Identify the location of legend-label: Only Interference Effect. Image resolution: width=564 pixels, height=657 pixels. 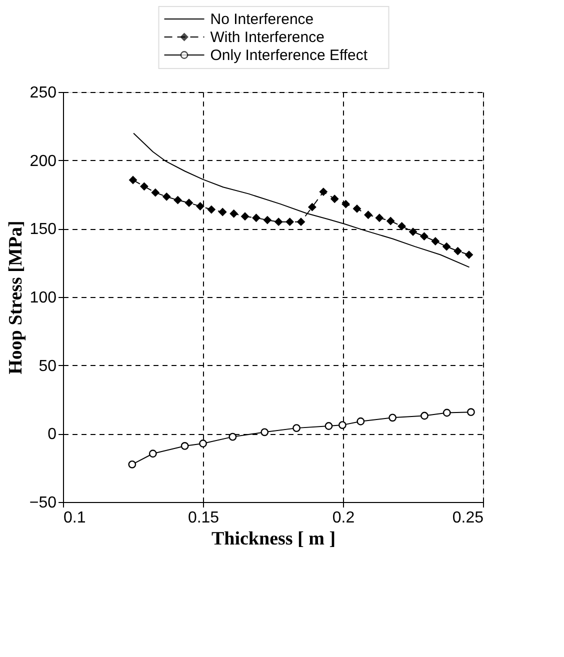
(289, 55).